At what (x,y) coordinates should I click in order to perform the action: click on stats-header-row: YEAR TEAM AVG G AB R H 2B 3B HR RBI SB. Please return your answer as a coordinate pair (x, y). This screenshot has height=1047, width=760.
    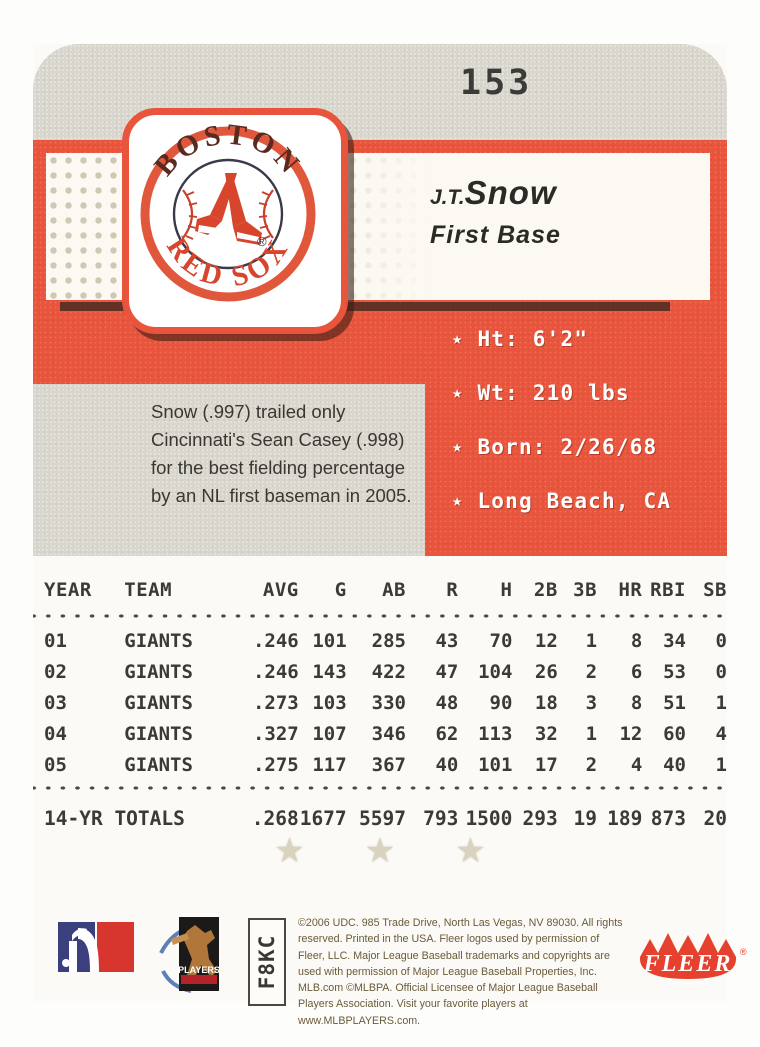
    Looking at the image, I should click on (380, 590).